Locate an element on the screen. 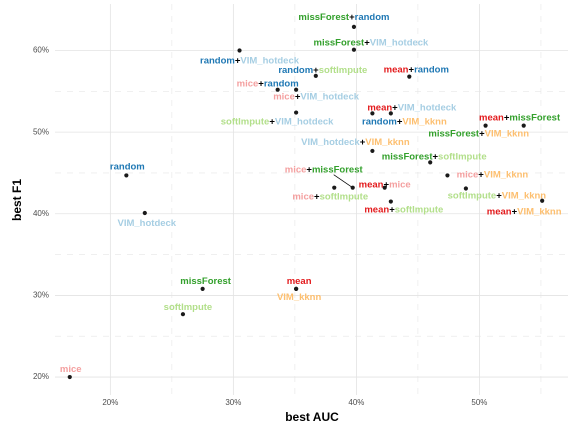  point-label: mean+VIM_kknn is located at coordinates (524, 211).